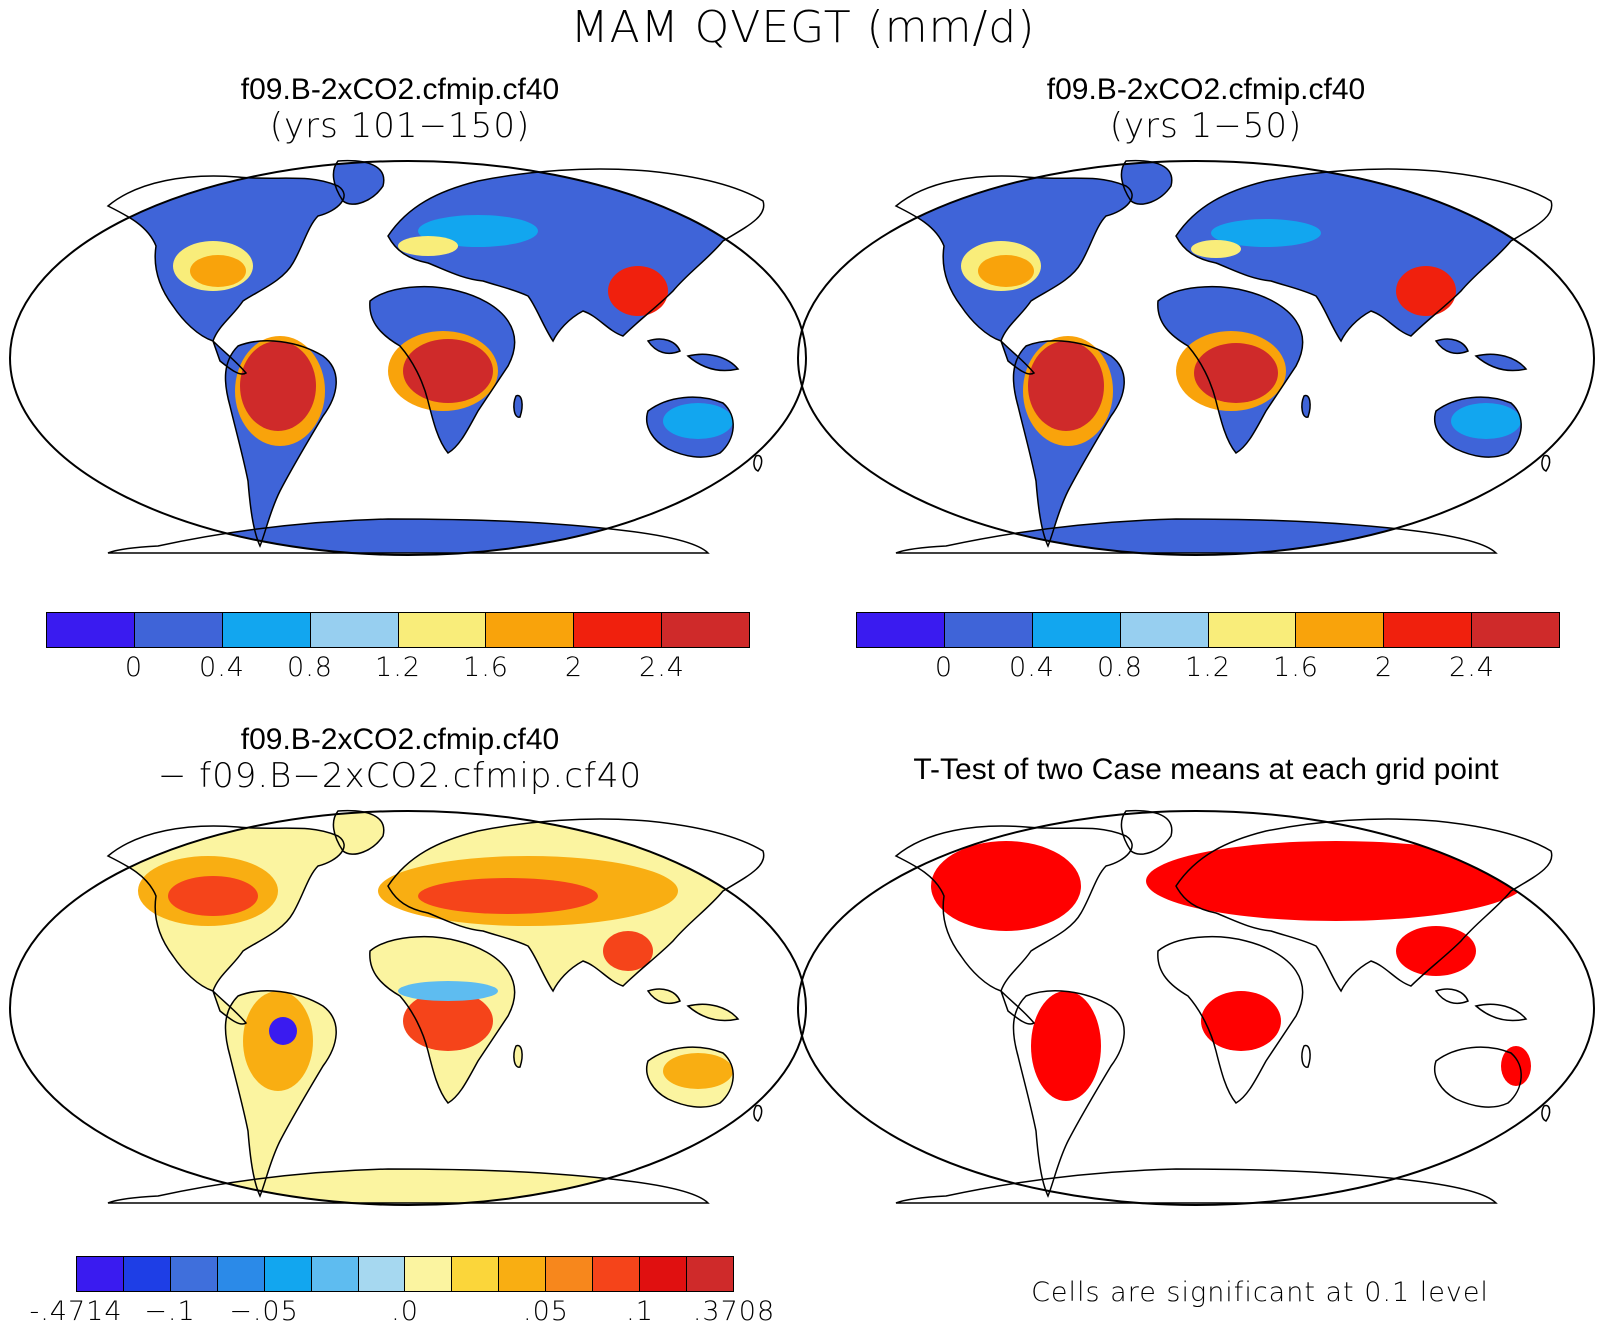 Image resolution: width=1606 pixels, height=1330 pixels. Describe the element at coordinates (1196, 1007) in the screenshot. I see `map-bottom-right-ttest` at that location.